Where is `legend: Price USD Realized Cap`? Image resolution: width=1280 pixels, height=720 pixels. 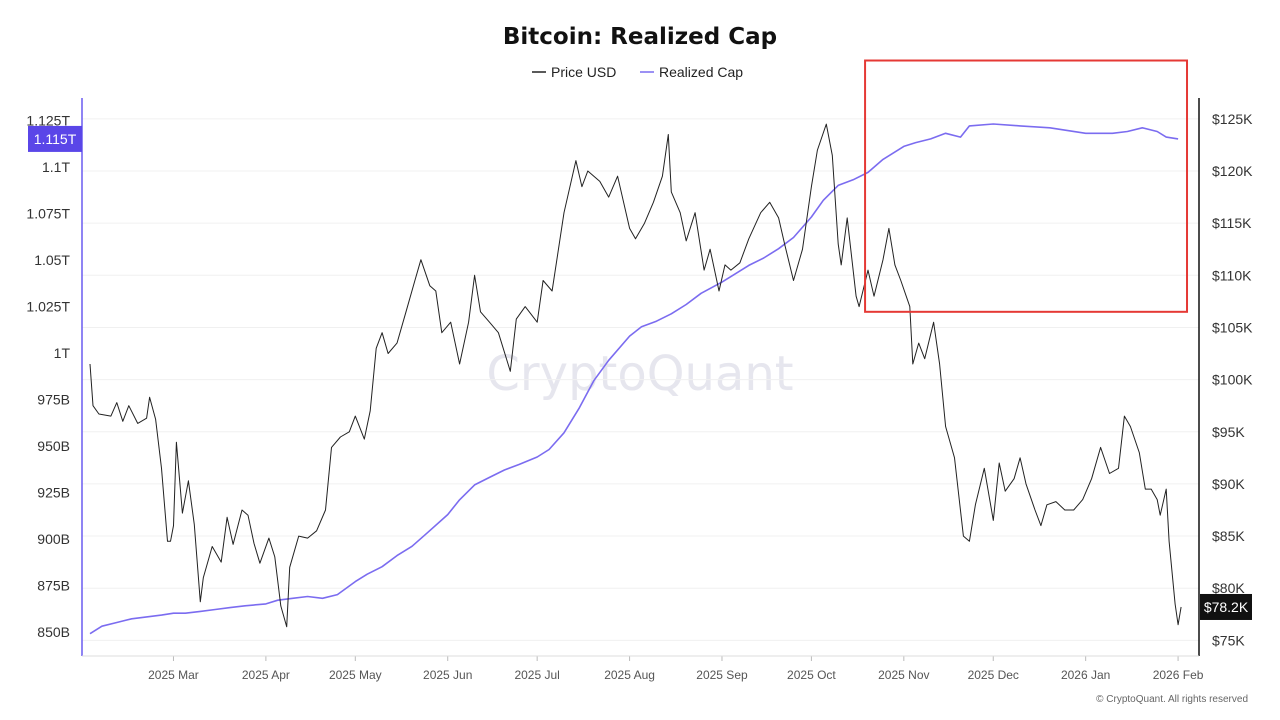 legend: Price USD Realized Cap is located at coordinates (637, 72).